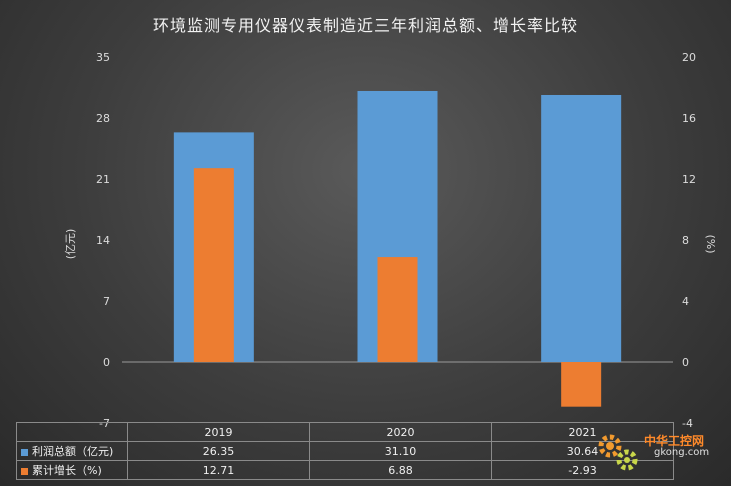 The image size is (731, 486). I want to click on y-left-tick-2: 7, so click(106, 301).